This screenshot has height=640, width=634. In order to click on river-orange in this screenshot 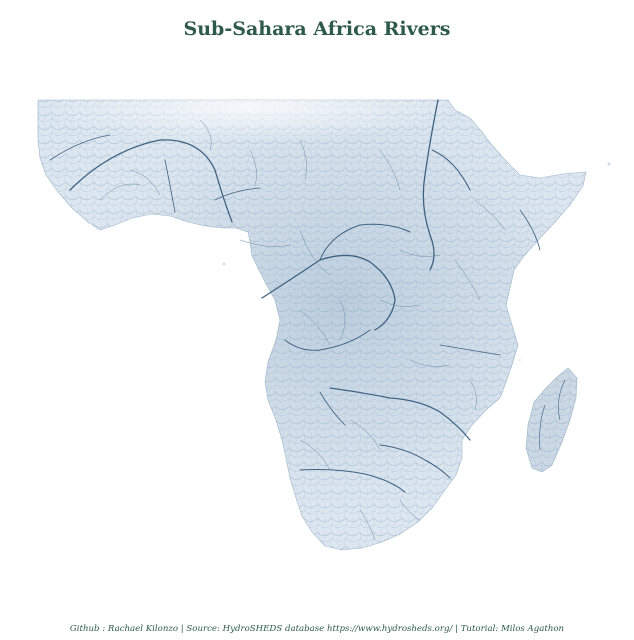, I will do `click(352, 480)`.